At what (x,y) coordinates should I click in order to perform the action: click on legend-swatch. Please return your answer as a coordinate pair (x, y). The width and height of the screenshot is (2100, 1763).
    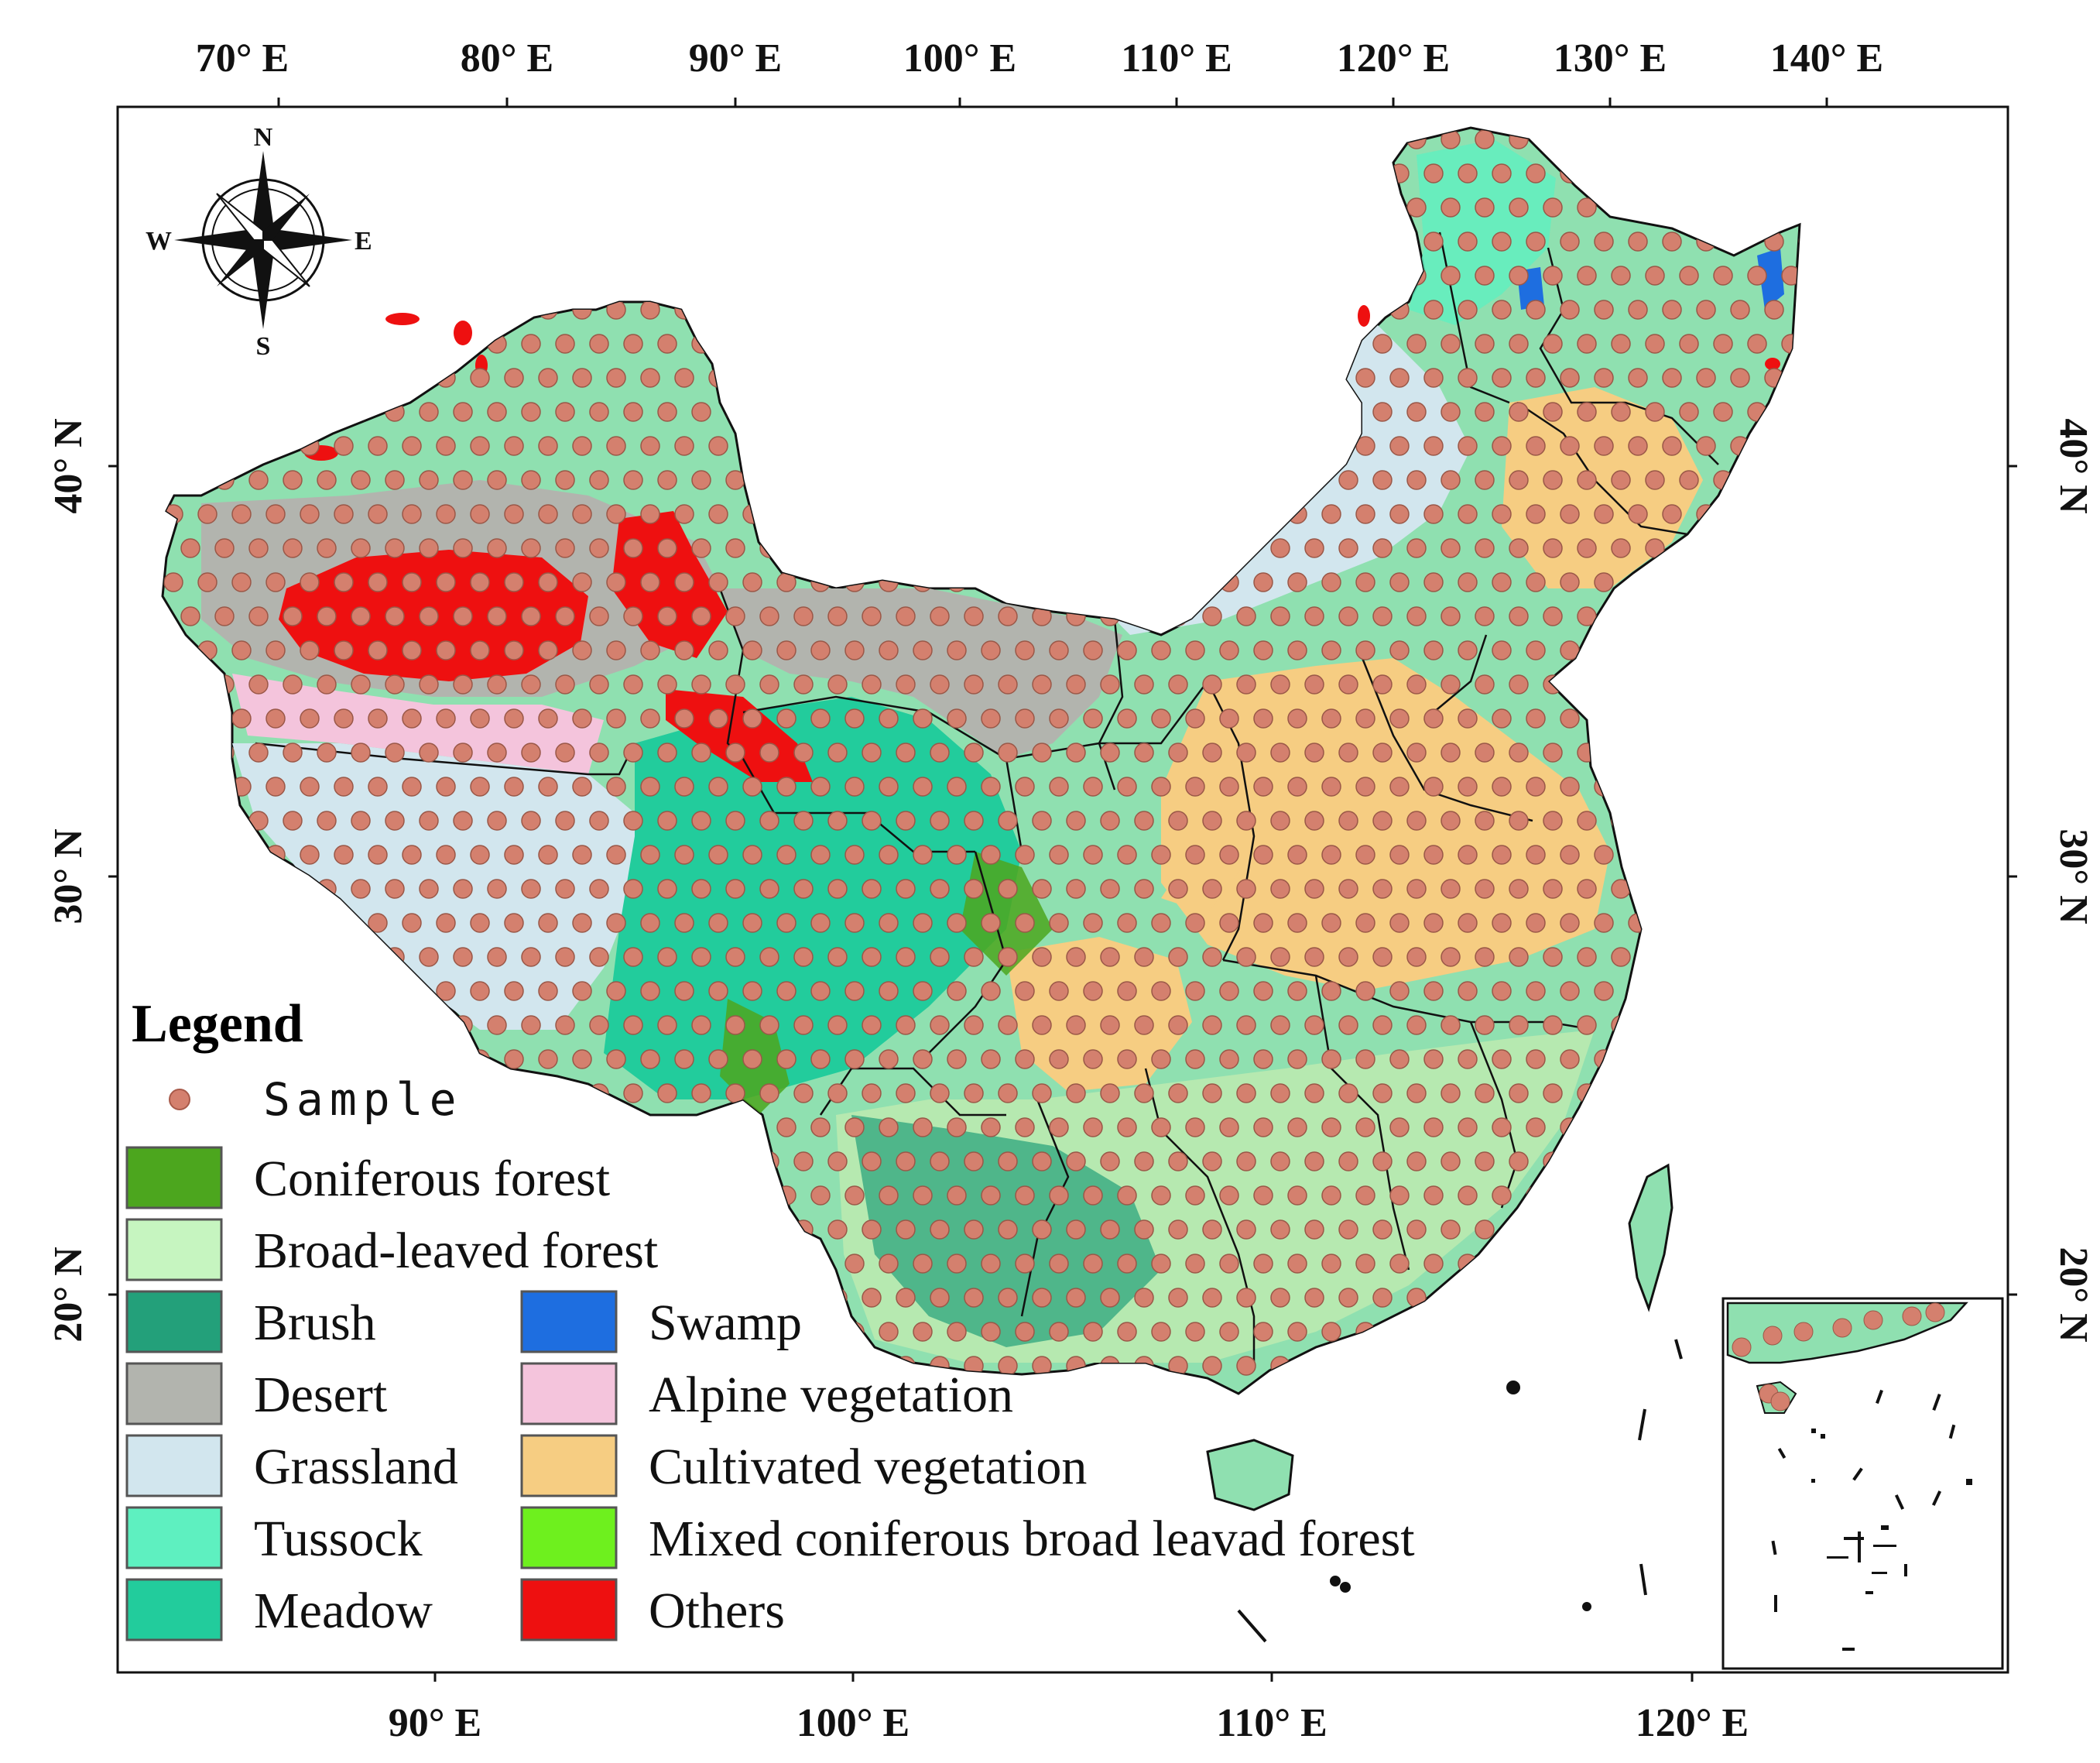
    Looking at the image, I should click on (569, 1321).